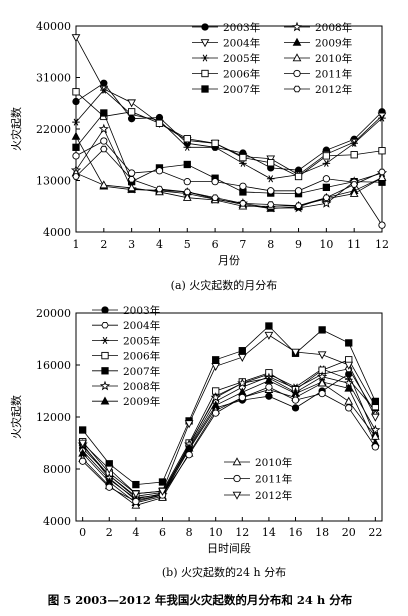 Image resolution: width=408 pixels, height=616 pixels. I want to click on figure-caption: 图 5 2003—2012 年我国火灾起数的月分布和 24 h 分布, so click(200, 600).